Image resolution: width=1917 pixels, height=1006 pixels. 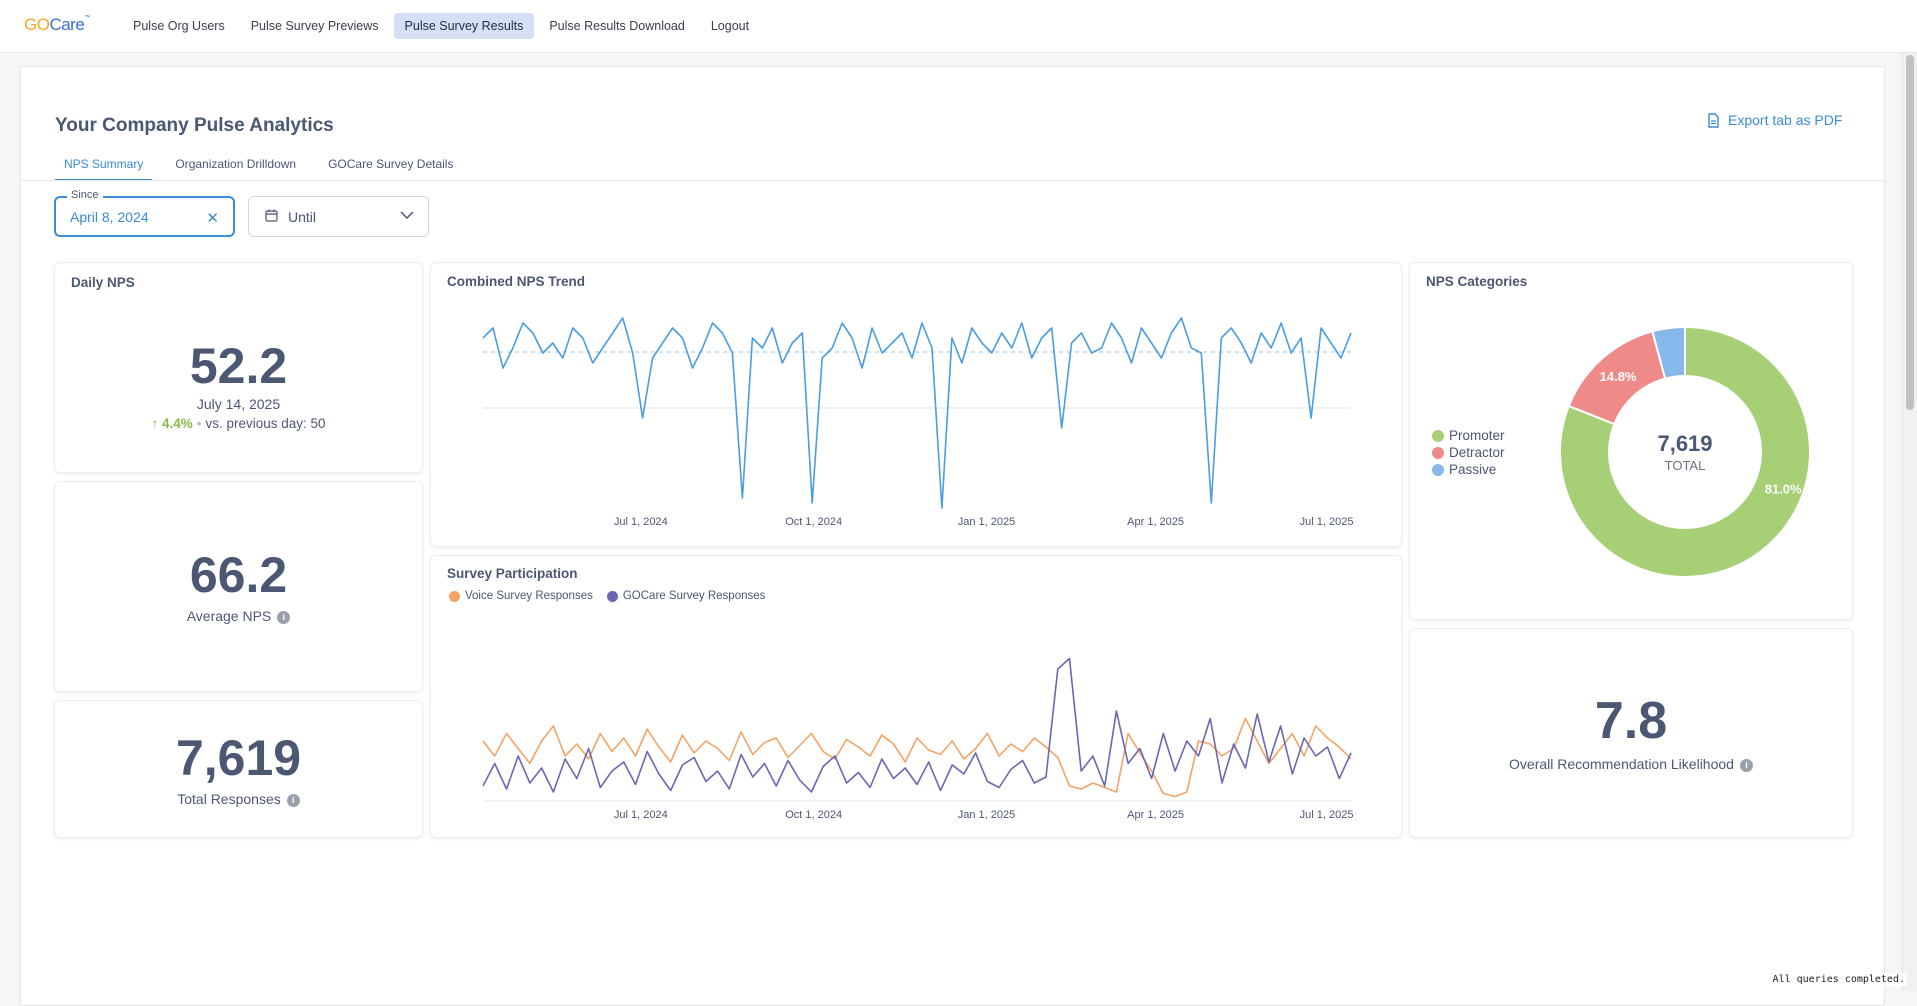 What do you see at coordinates (87, 18) in the screenshot?
I see `logo-tm: ™` at bounding box center [87, 18].